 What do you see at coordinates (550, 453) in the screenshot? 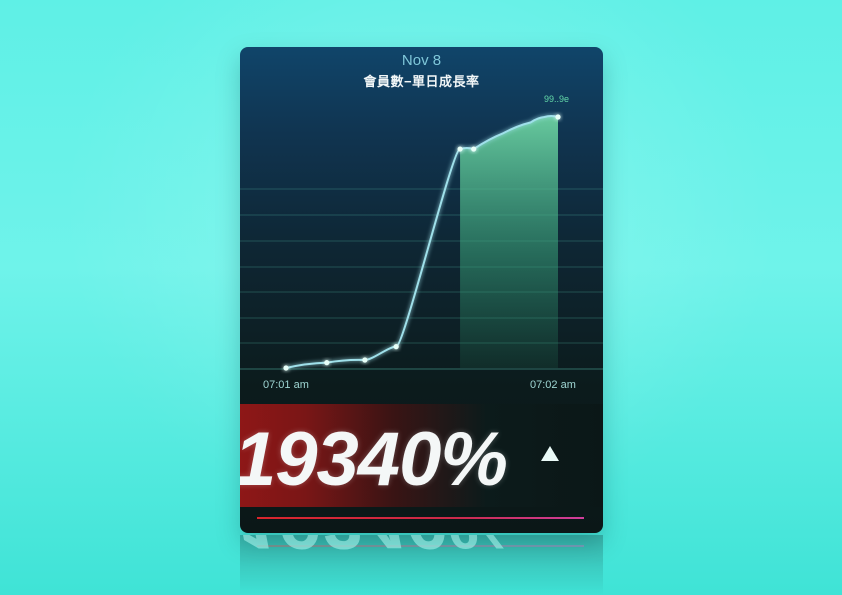
I see `triangle-up-icon` at bounding box center [550, 453].